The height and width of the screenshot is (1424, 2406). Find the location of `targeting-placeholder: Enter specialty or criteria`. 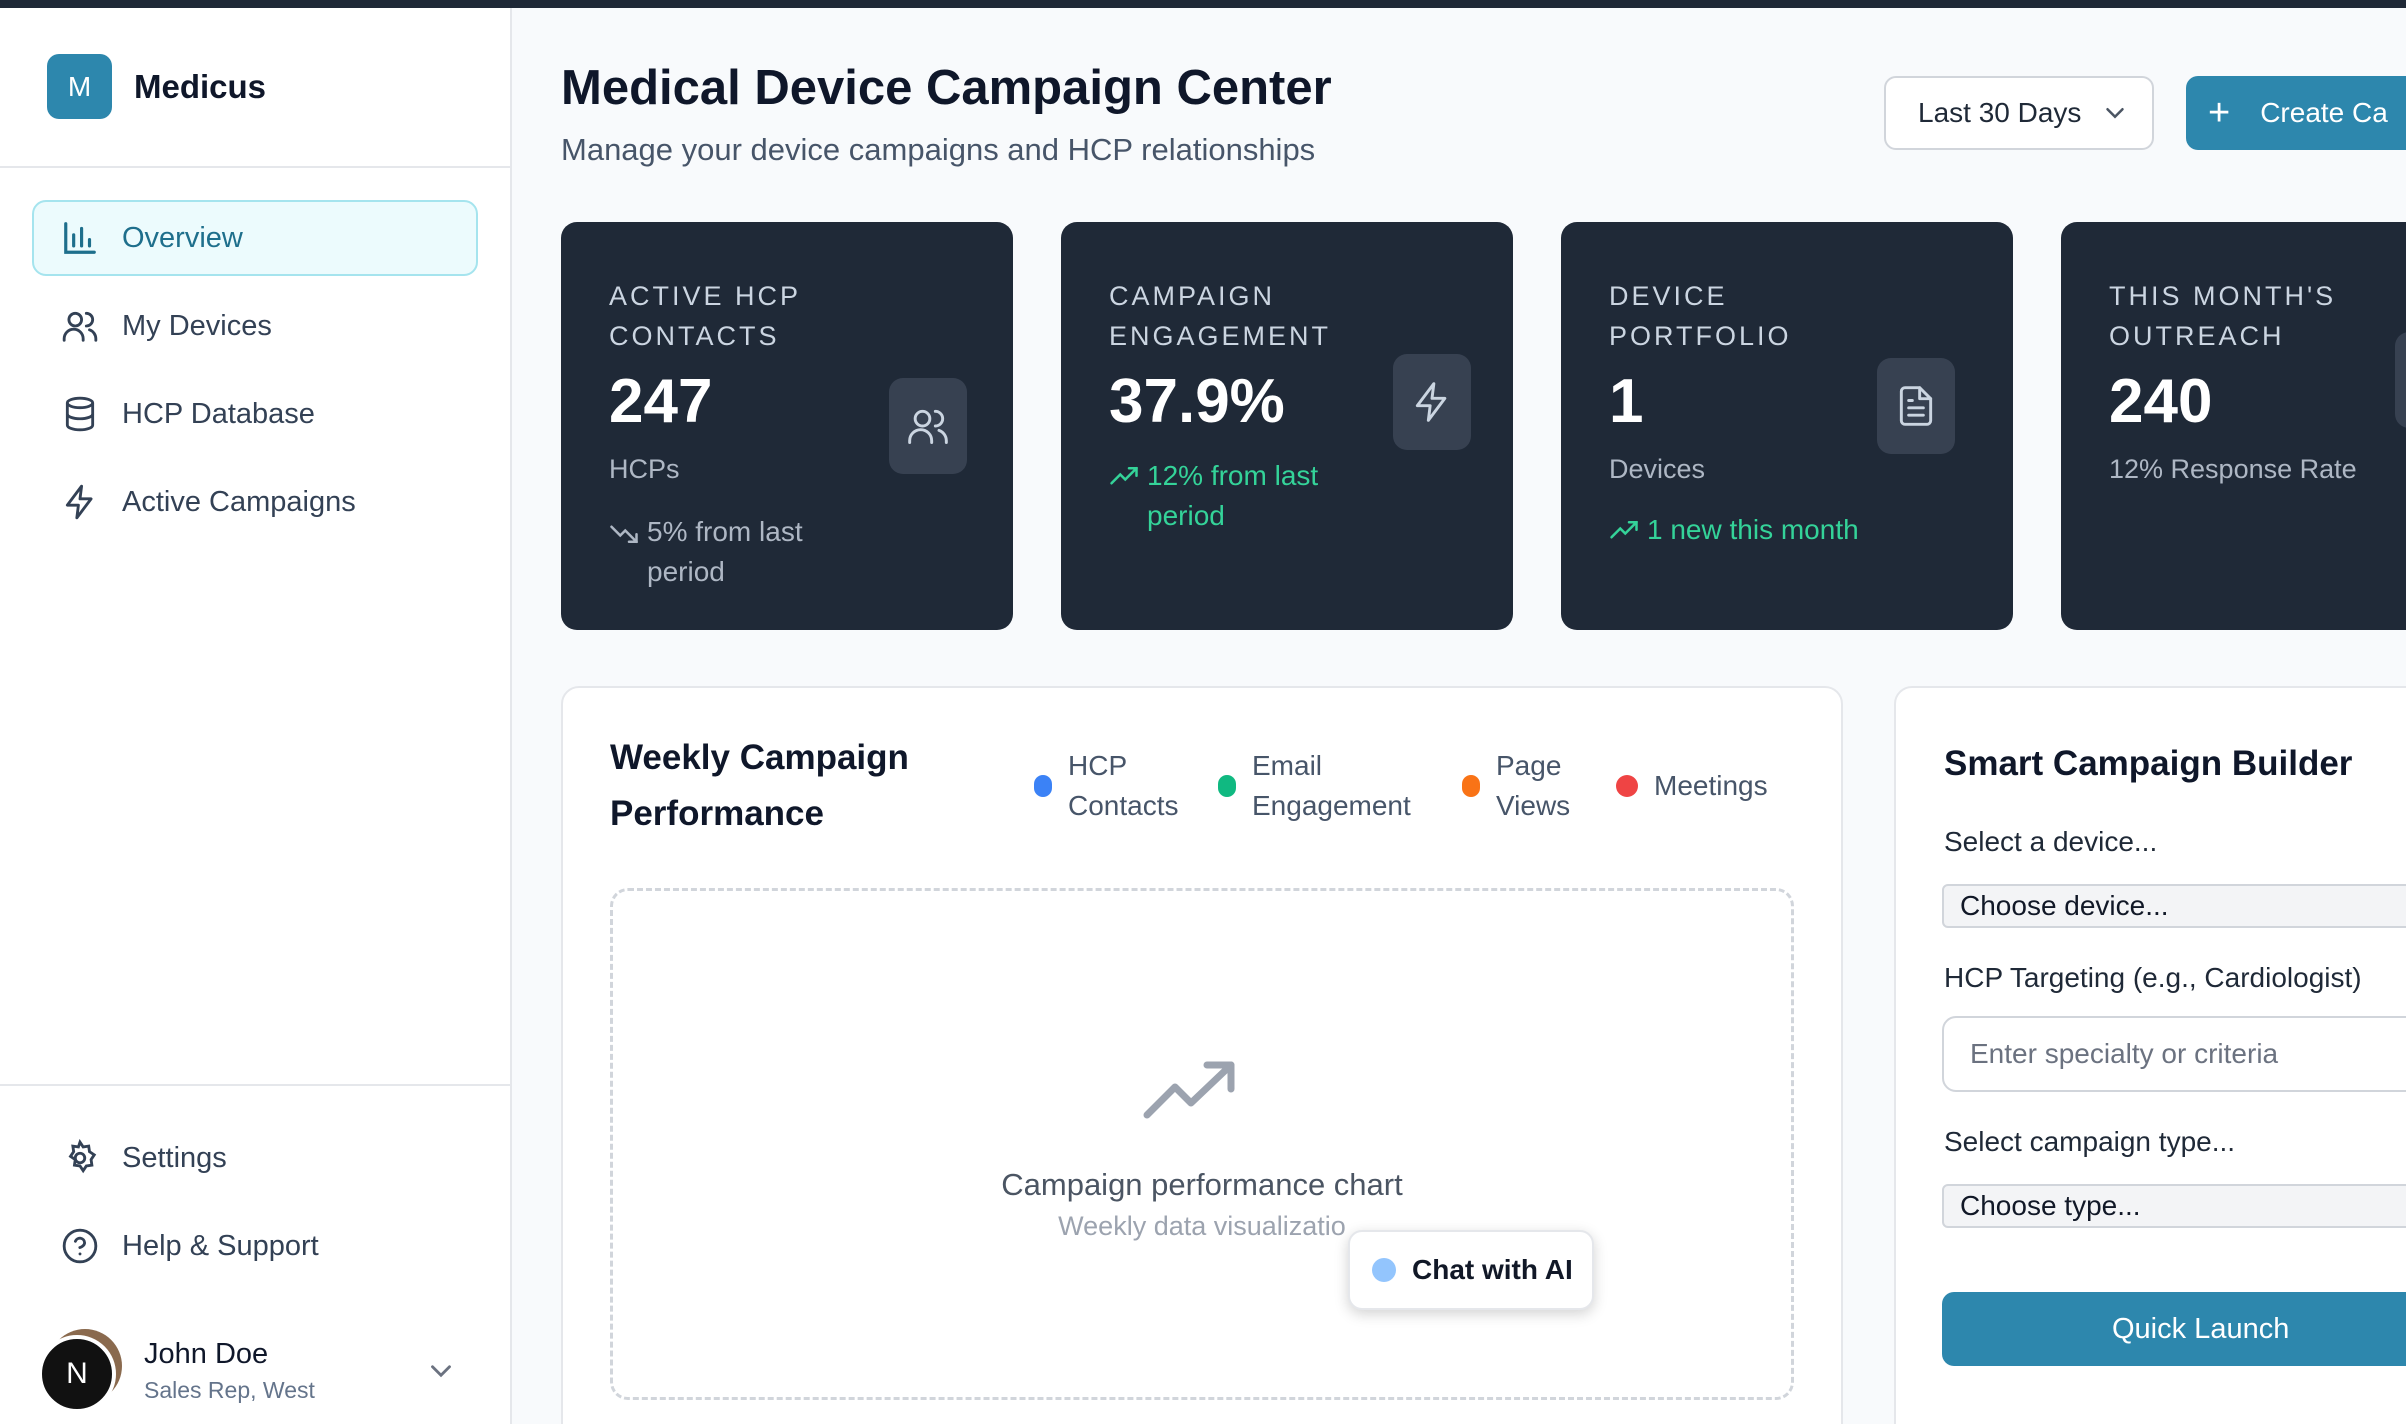

targeting-placeholder: Enter specialty or criteria is located at coordinates (2124, 1053).